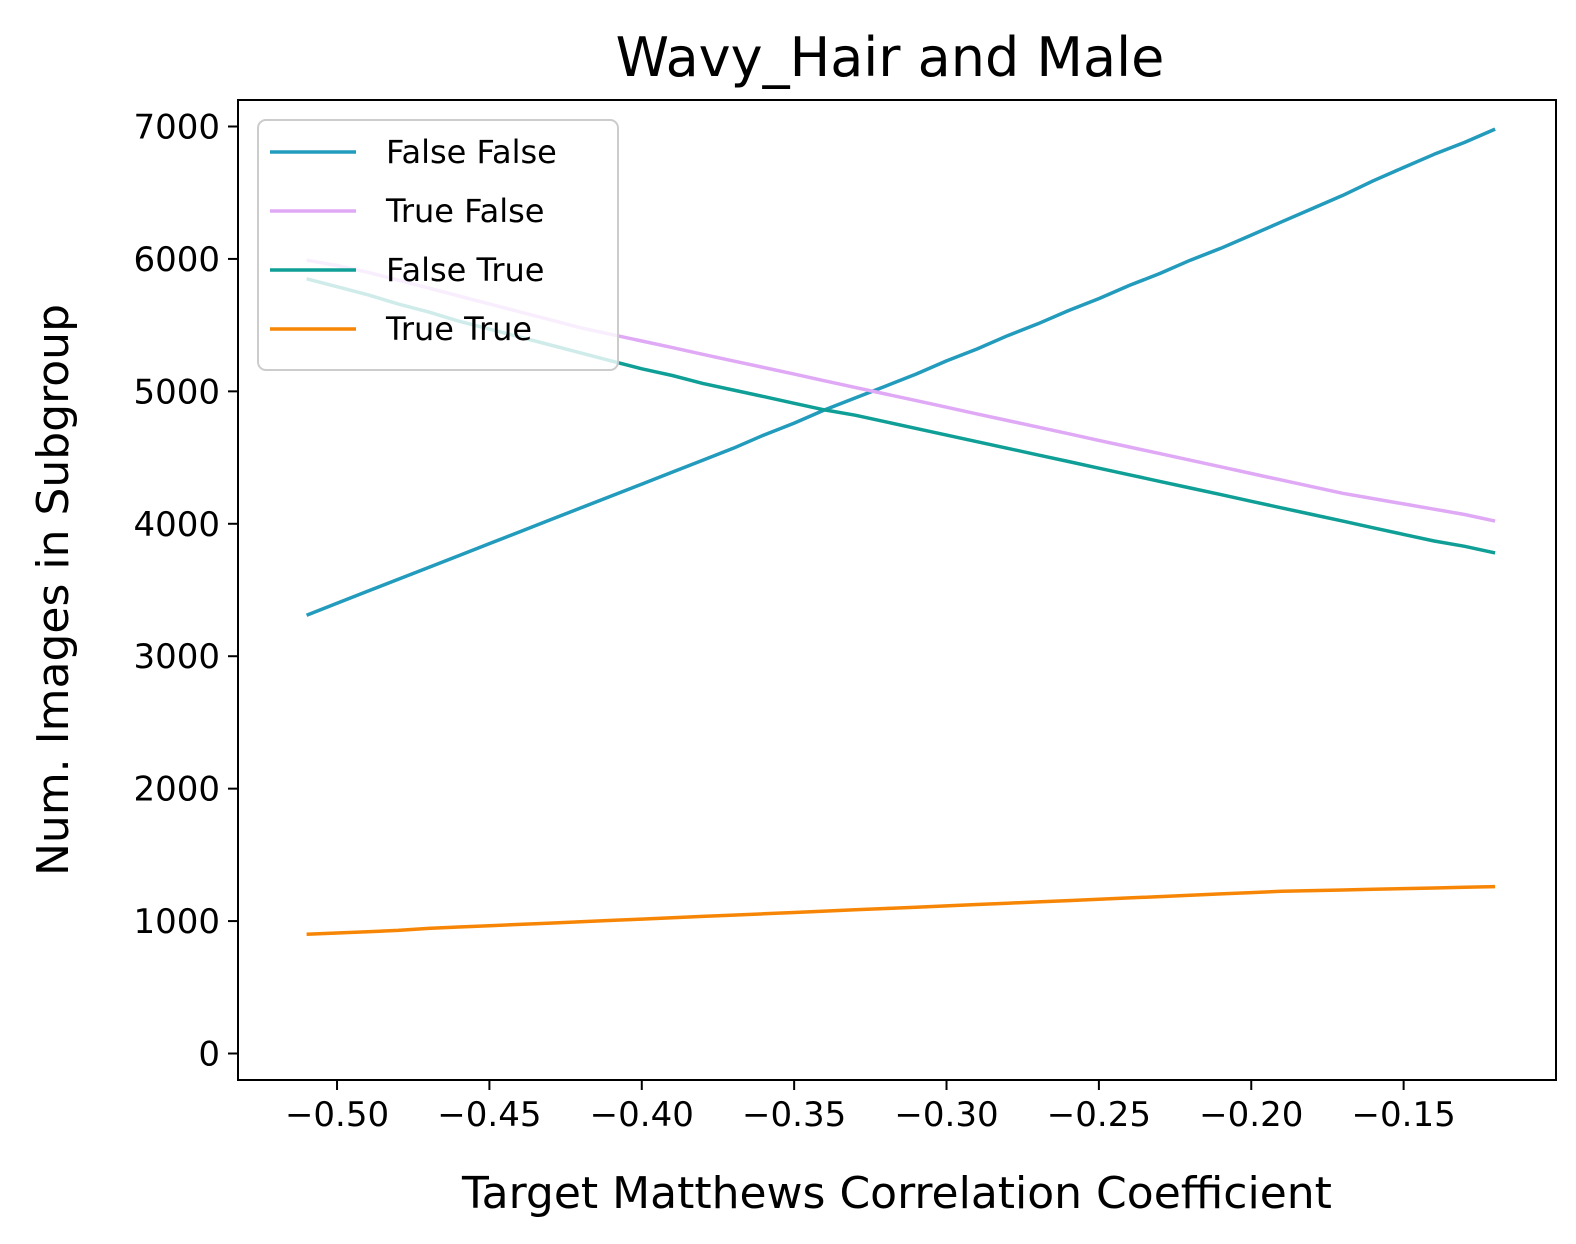 The height and width of the screenshot is (1244, 1576). I want to click on x-tick-label: −0.35, so click(794, 1115).